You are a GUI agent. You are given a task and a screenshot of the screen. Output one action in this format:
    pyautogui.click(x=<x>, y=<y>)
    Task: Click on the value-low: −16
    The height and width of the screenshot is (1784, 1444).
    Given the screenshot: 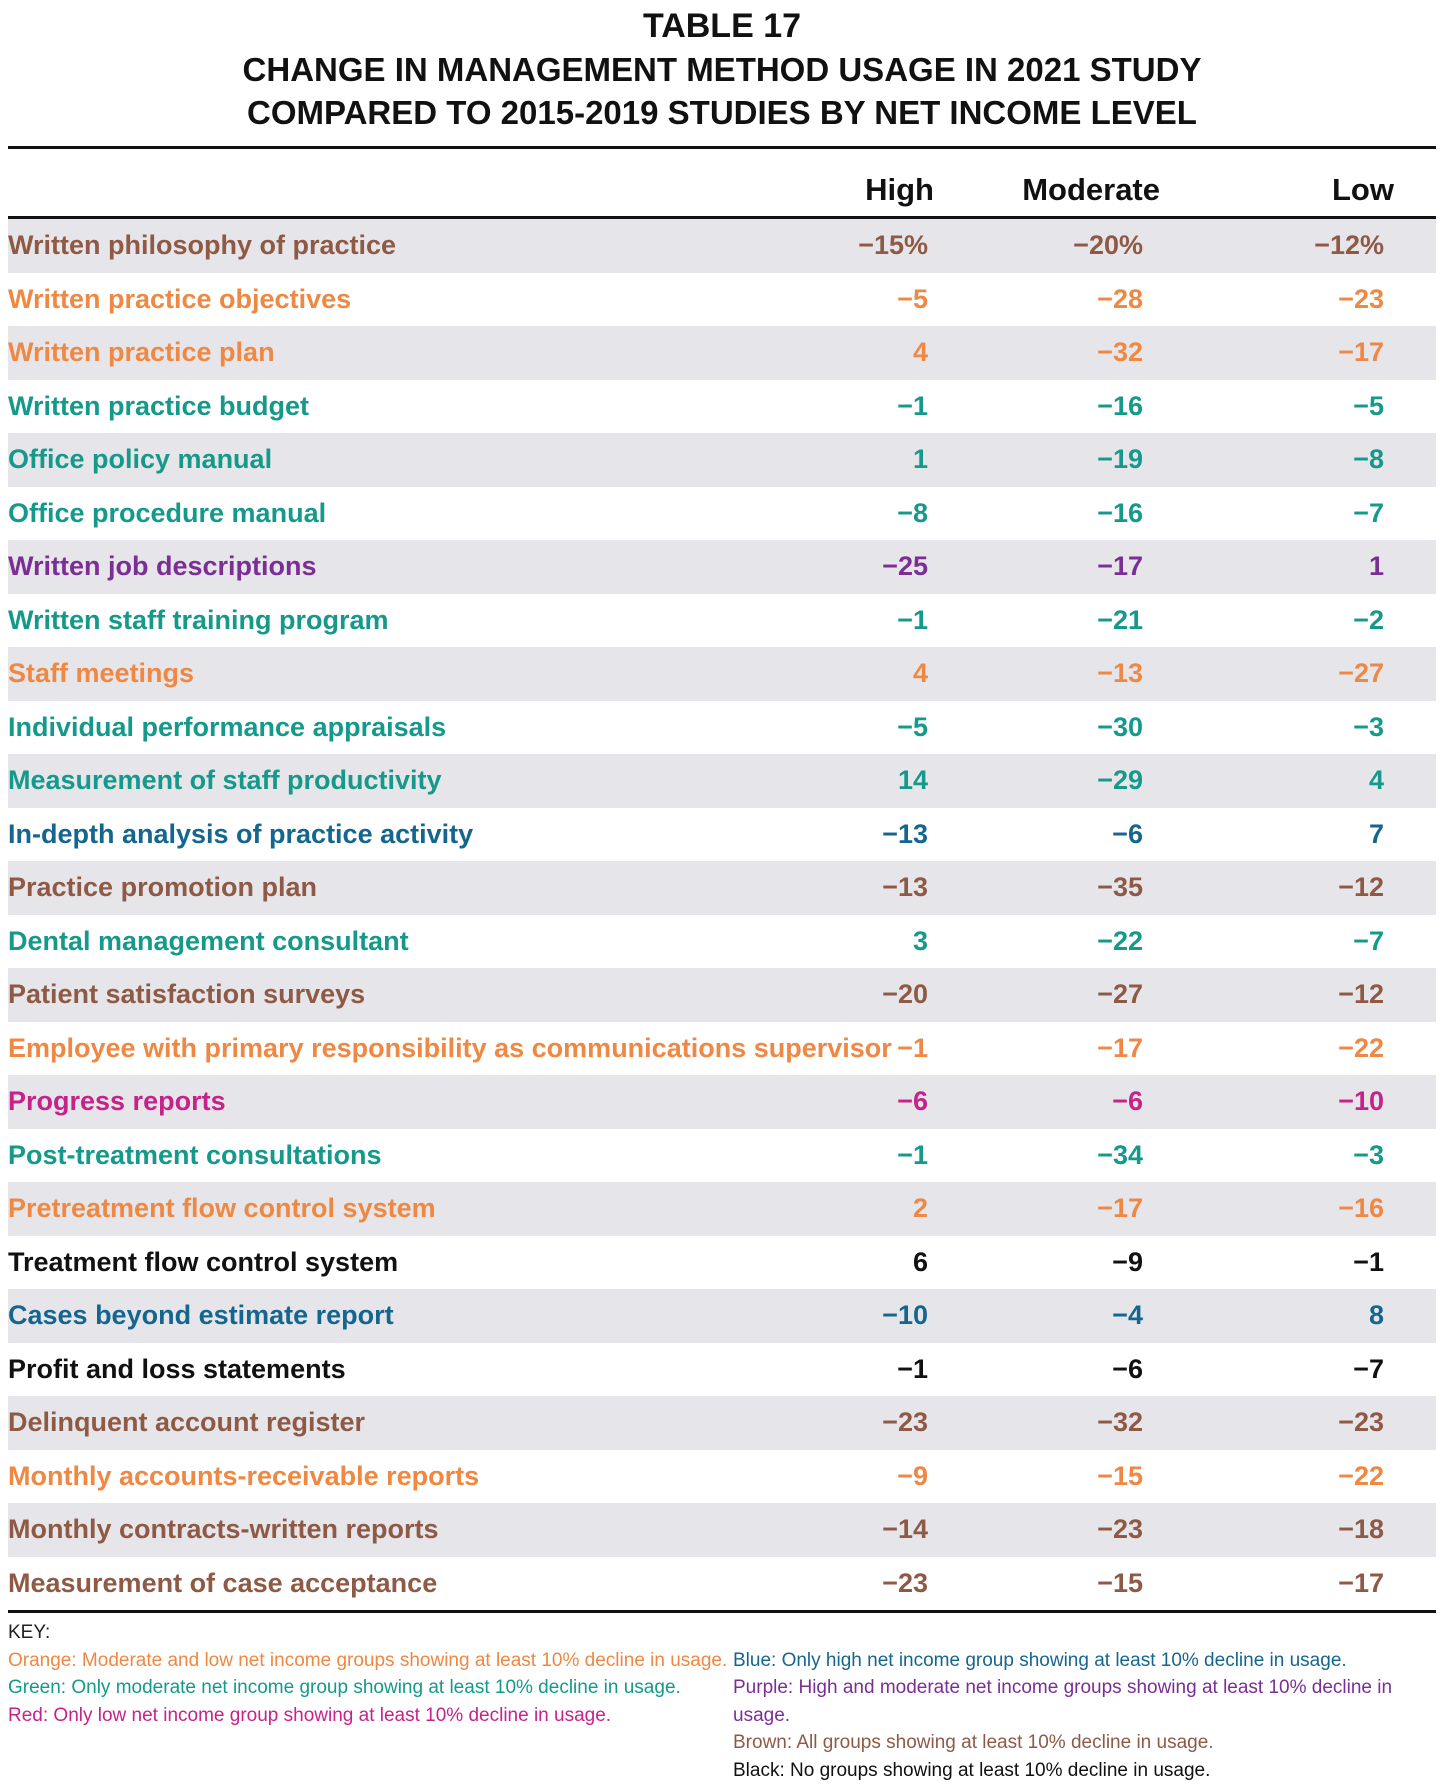 What is the action you would take?
    pyautogui.click(x=1315, y=1209)
    